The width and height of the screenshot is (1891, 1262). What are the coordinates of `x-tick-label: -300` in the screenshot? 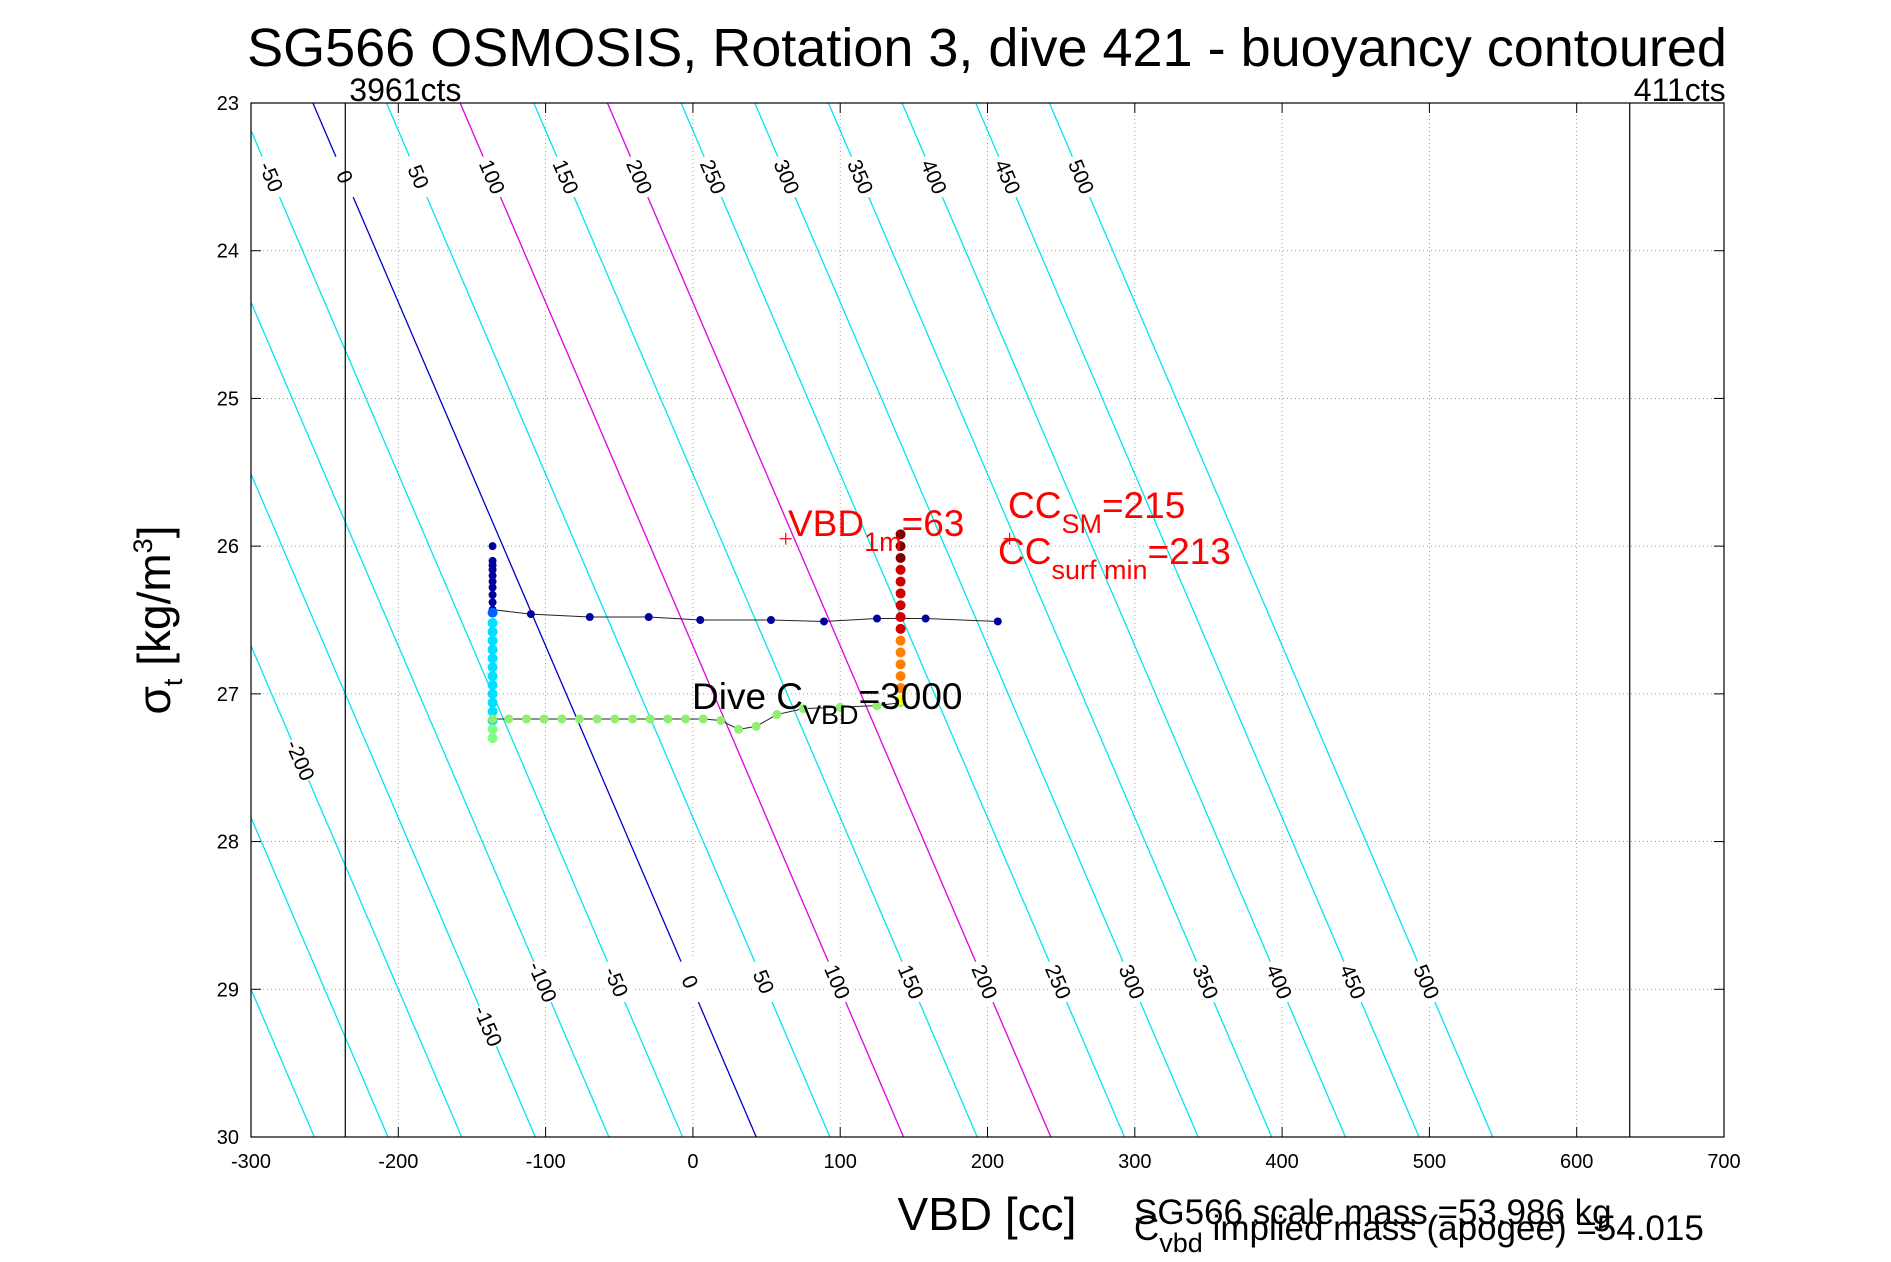 It's located at (251, 1162).